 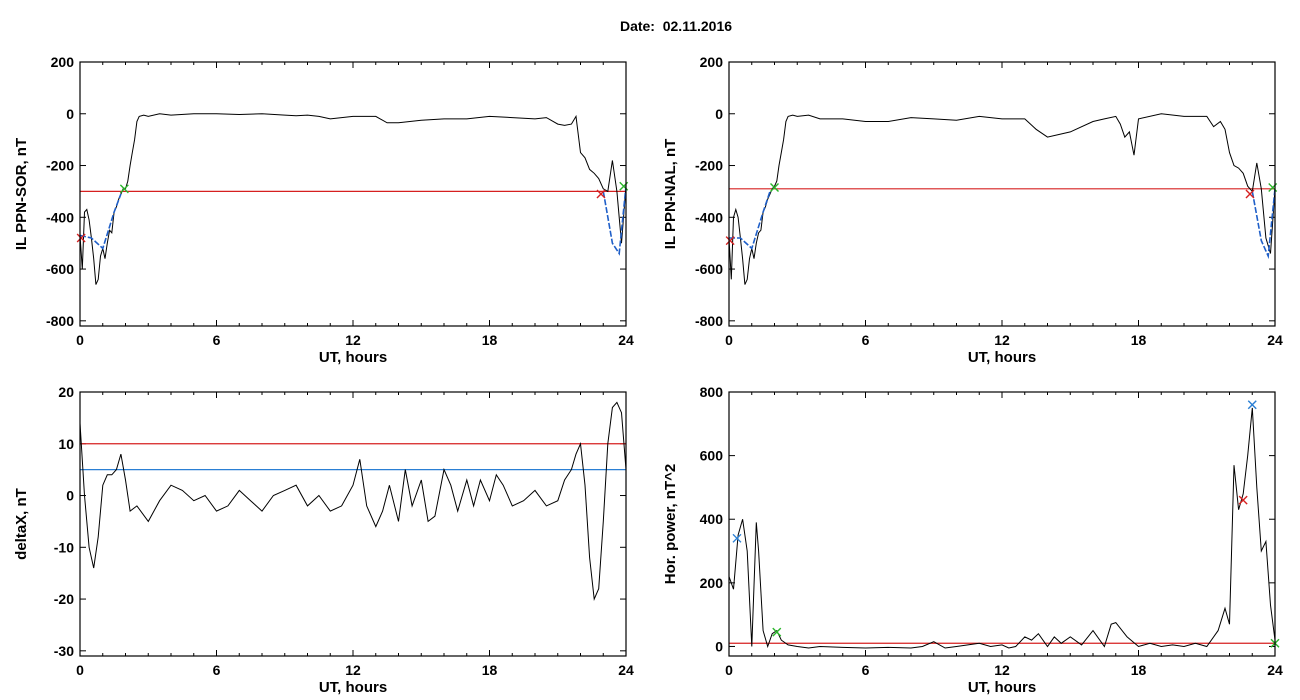 I want to click on y-axis-label: IL PPN-SOR, nT, so click(x=21, y=194).